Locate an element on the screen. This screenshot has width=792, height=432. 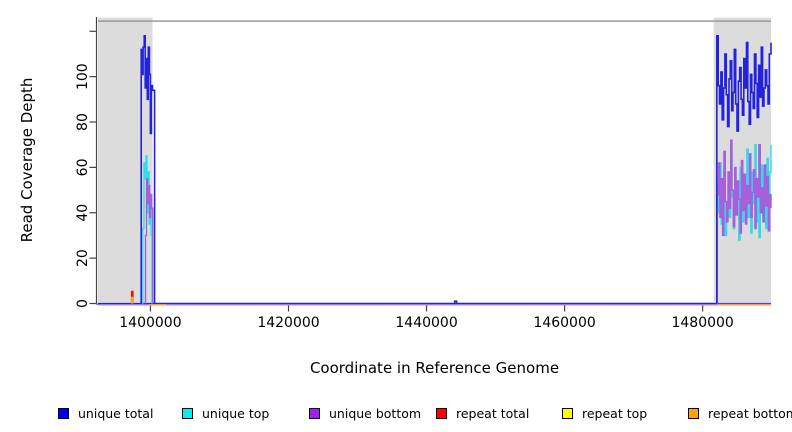
x-axis-title: Coordinate in Reference Genome is located at coordinates (434, 368).